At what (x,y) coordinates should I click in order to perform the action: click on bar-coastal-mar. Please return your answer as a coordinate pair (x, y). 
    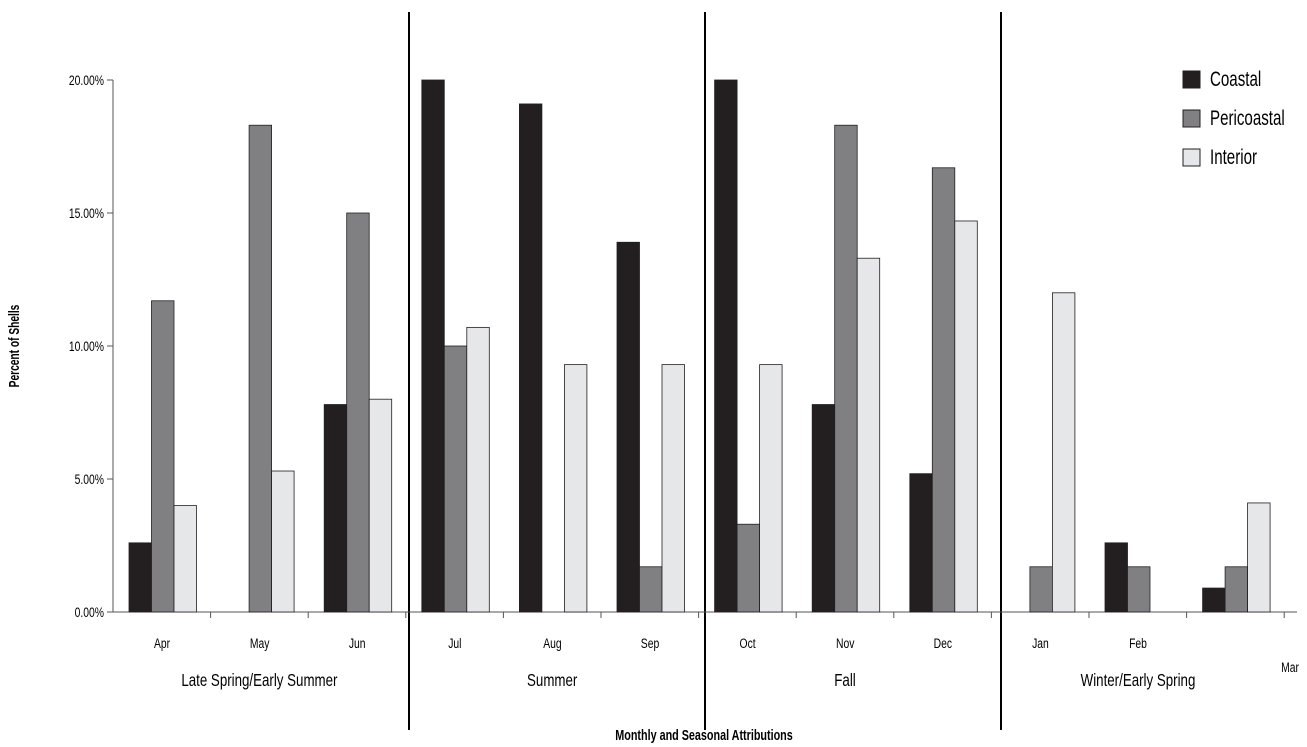
    Looking at the image, I should click on (1214, 600).